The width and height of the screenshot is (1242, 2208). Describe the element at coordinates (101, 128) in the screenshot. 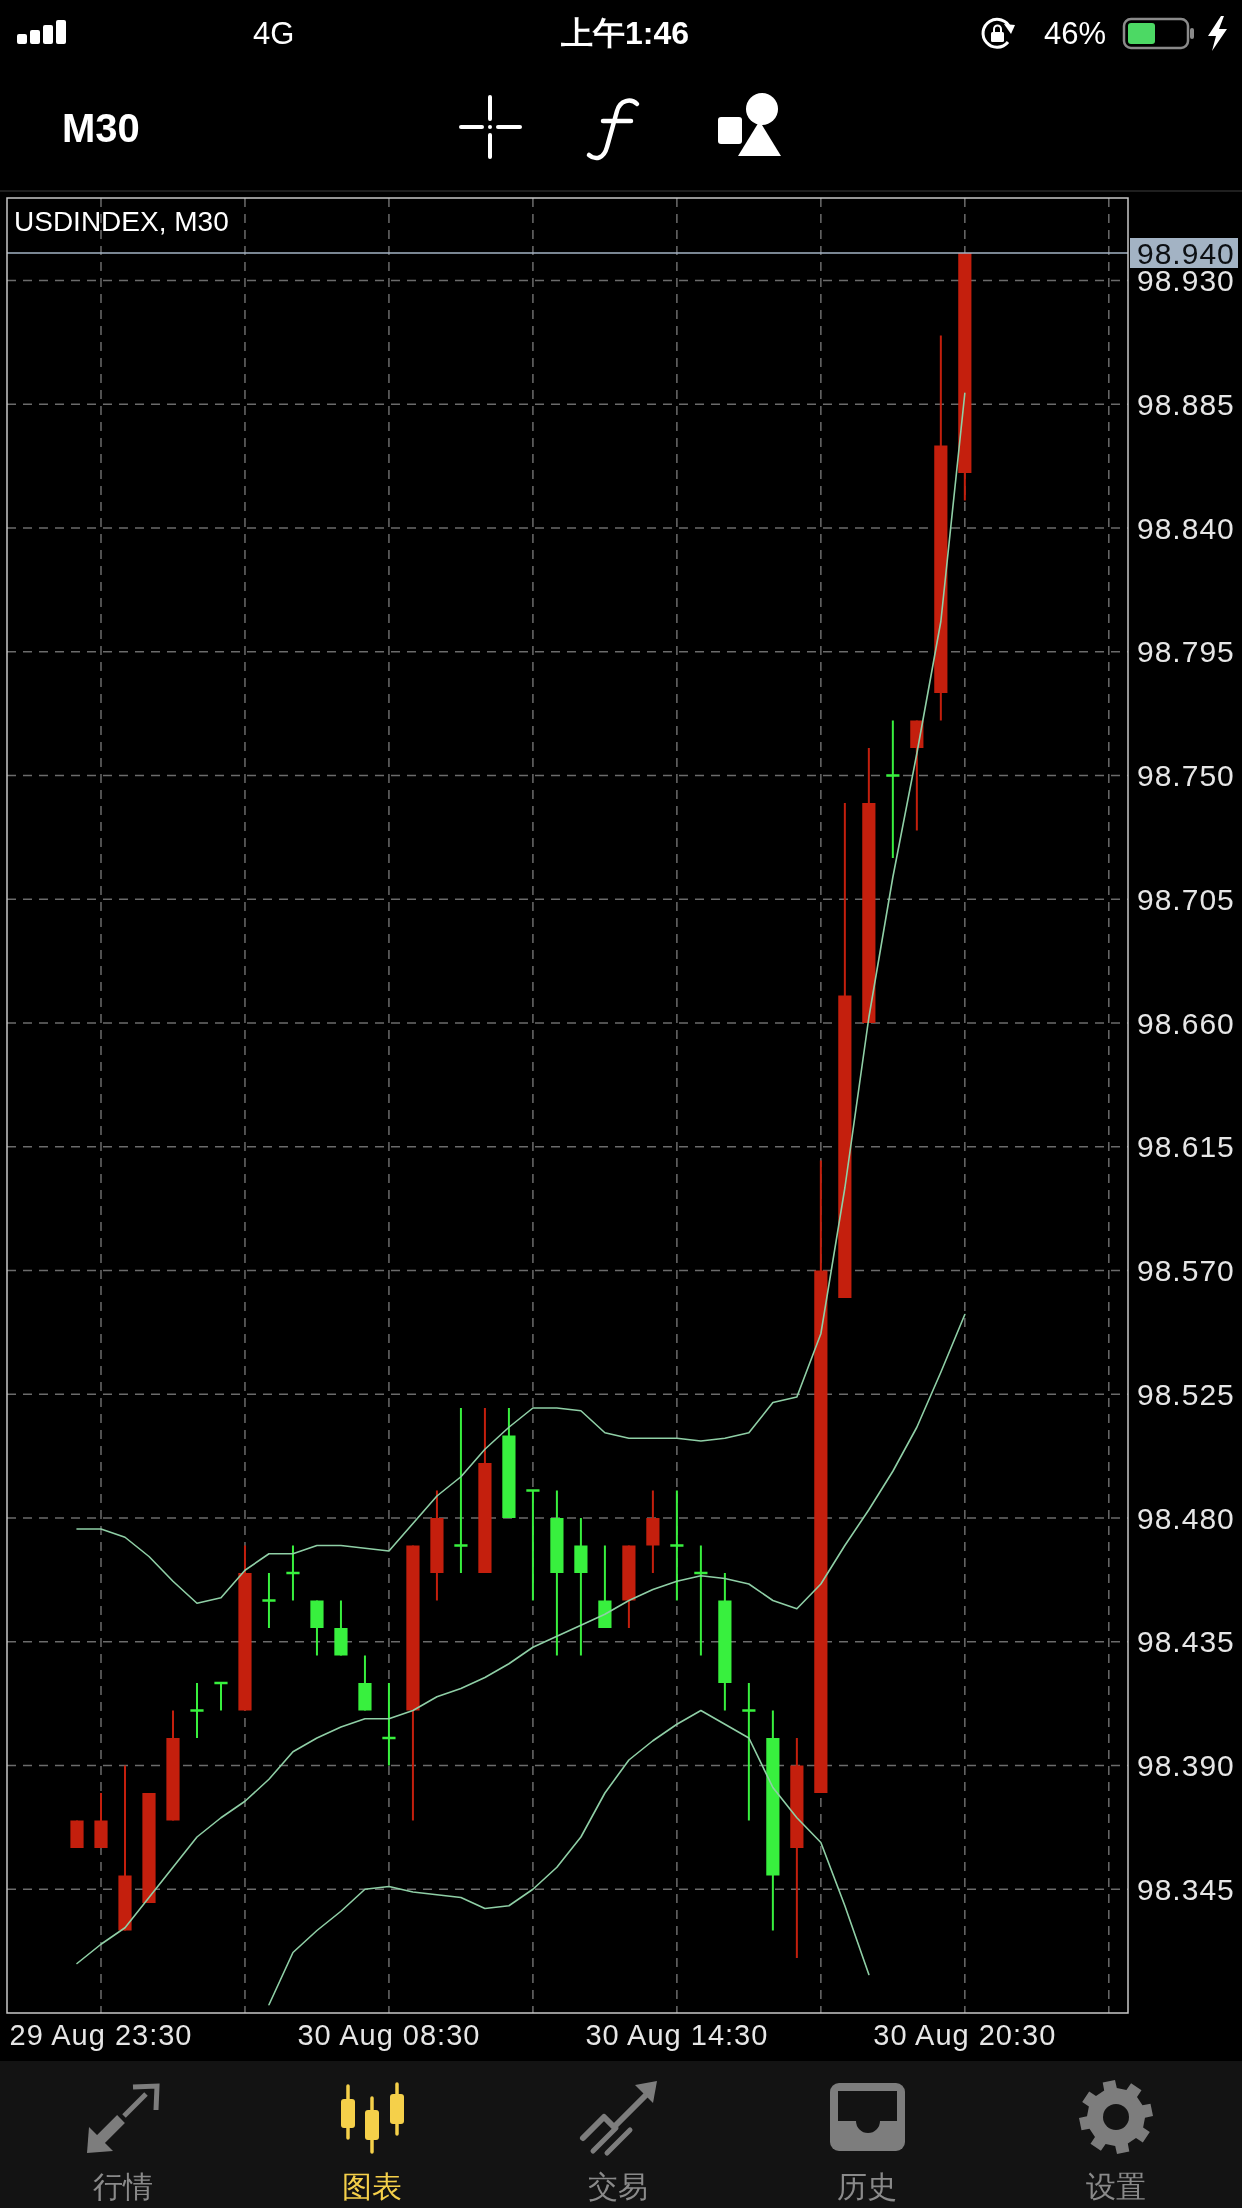

I see `annotation: M30` at that location.